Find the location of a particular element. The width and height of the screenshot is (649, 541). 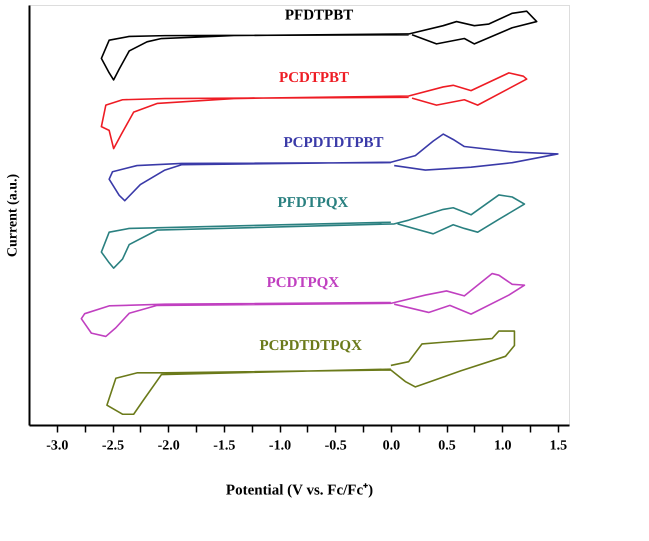

x-tick-label: -0.5 is located at coordinates (335, 446).